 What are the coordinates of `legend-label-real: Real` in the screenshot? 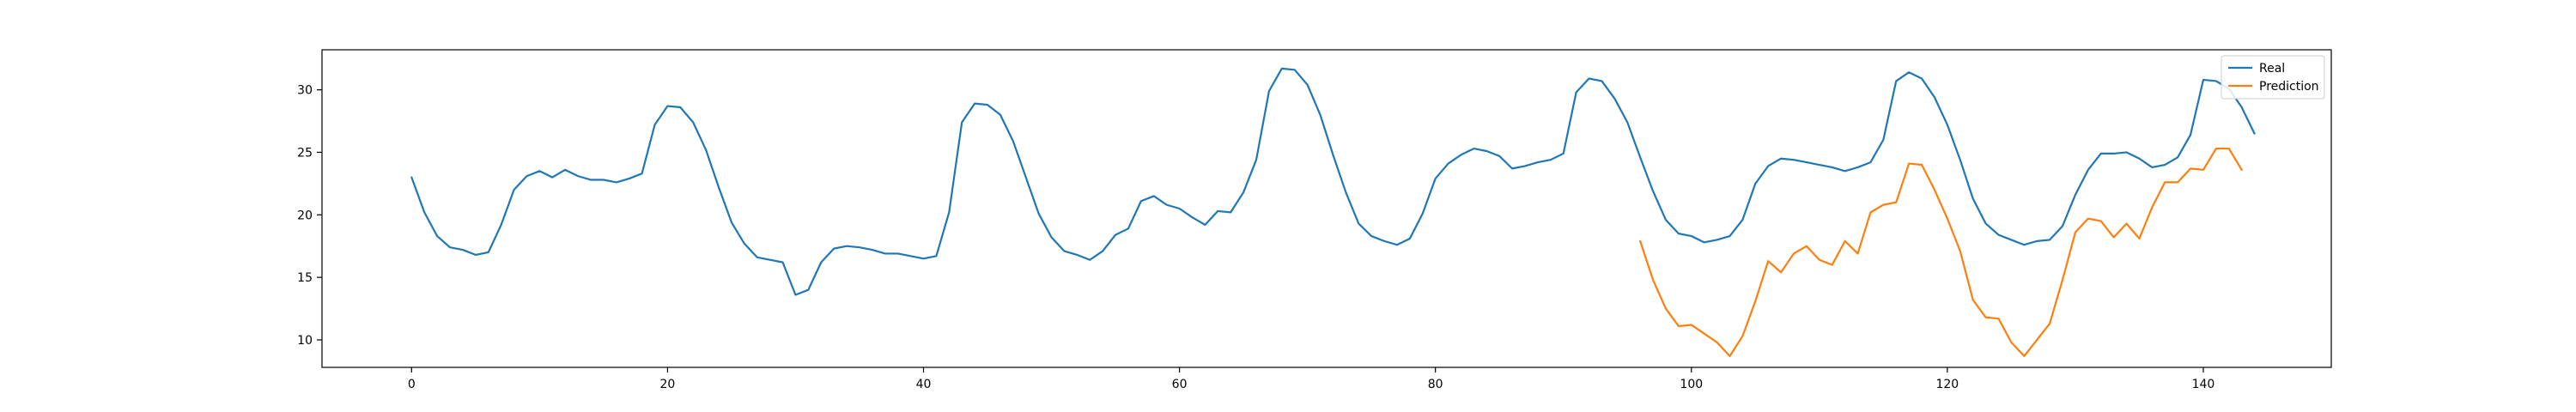 It's located at (2272, 69).